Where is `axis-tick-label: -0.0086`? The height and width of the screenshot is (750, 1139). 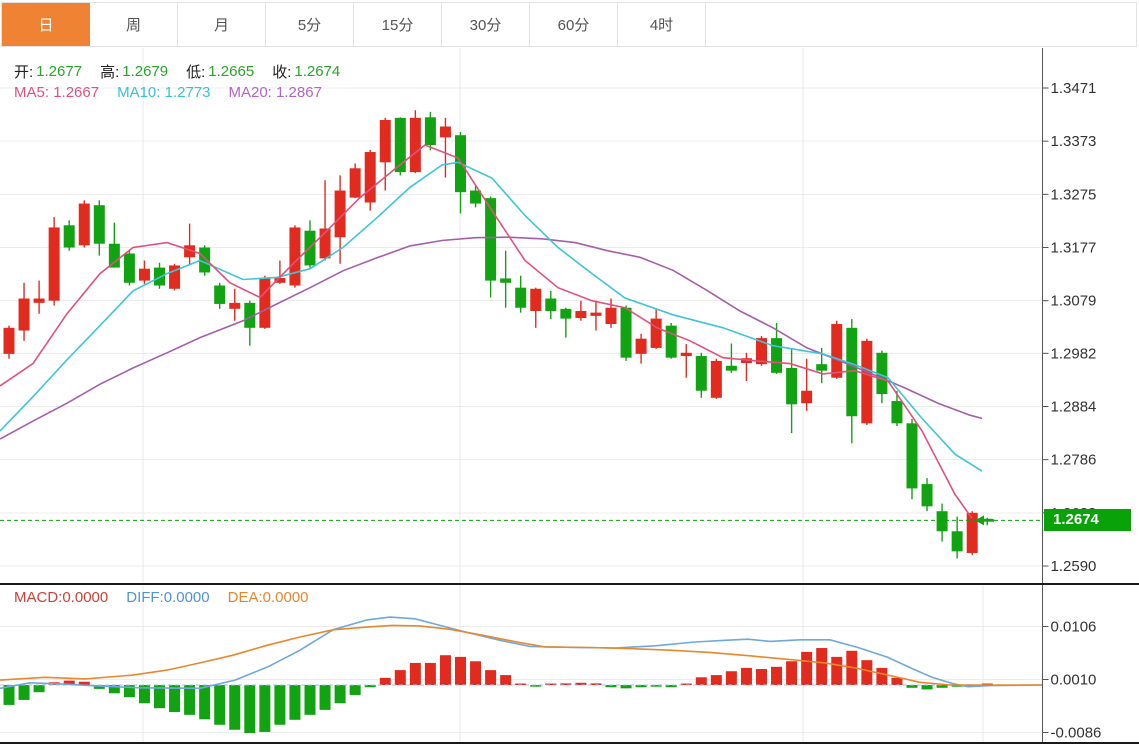
axis-tick-label: -0.0086 is located at coordinates (1076, 733).